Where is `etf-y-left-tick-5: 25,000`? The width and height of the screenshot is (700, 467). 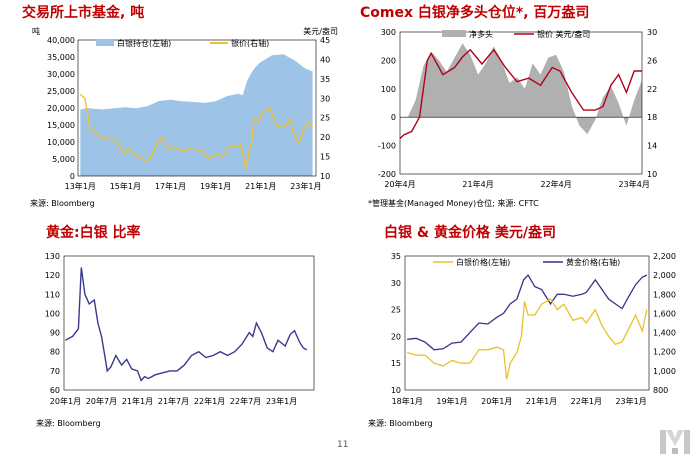
etf-y-left-tick-5: 25,000 is located at coordinates (61, 91).